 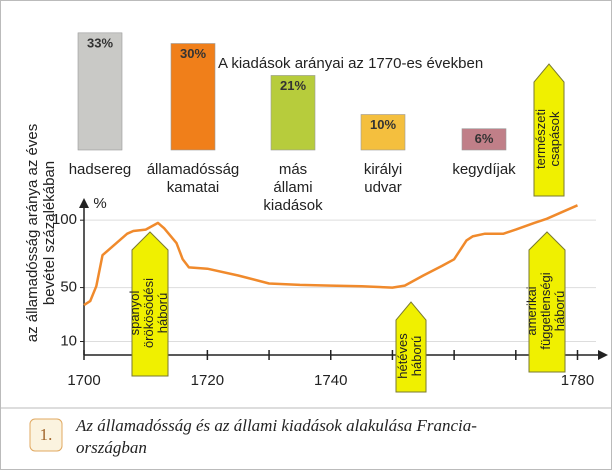 I want to click on x-tick-label: 1700, so click(x=83, y=380).